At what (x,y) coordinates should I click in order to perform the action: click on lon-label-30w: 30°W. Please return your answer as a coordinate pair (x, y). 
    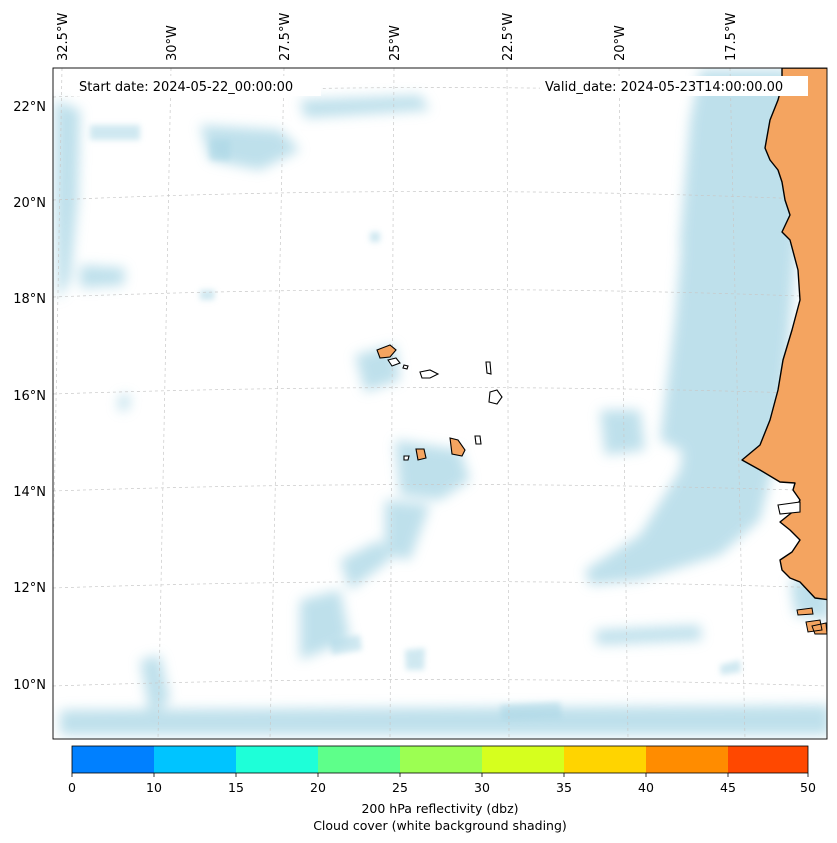
    Looking at the image, I should click on (172, 43).